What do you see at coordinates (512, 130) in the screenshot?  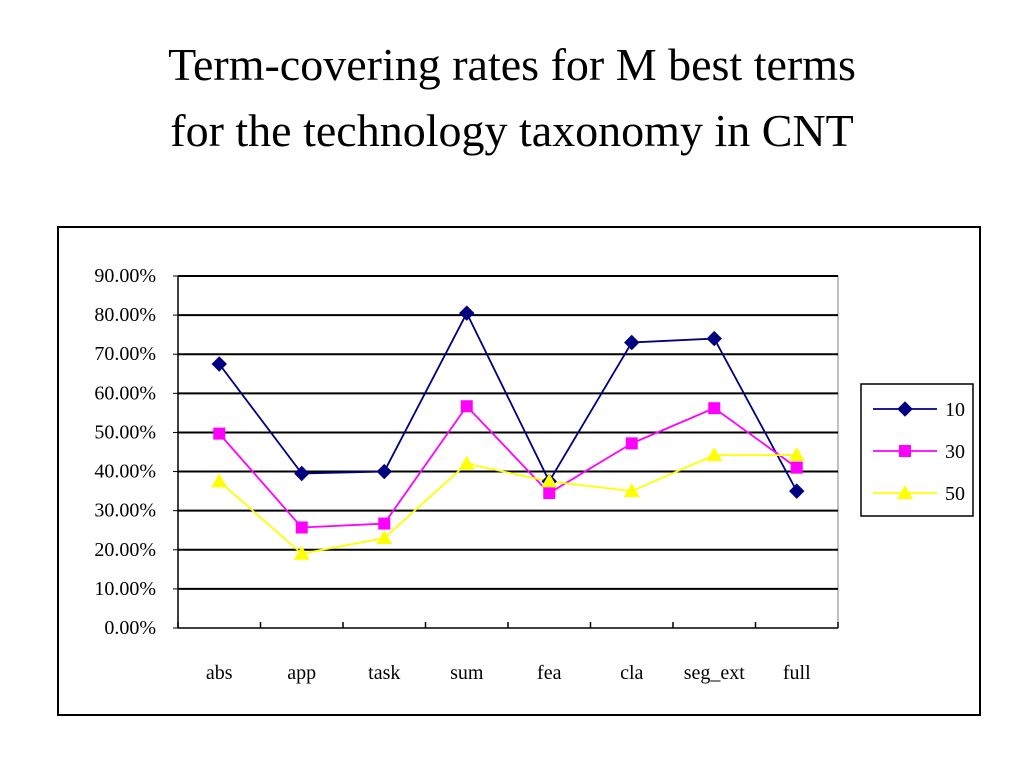 I see `chart-title-line-2: for the technology taxonomy in CNT` at bounding box center [512, 130].